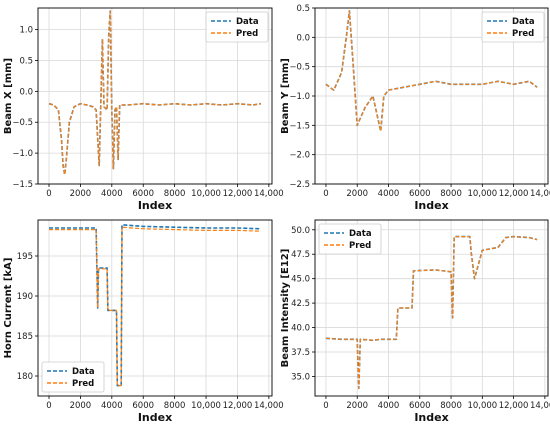 Image resolution: width=550 pixels, height=426 pixels. Describe the element at coordinates (299, 156) in the screenshot. I see `y-tick-label: −2.0` at that location.